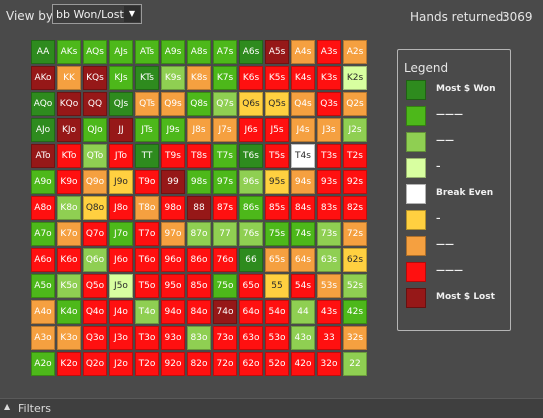  Describe the element at coordinates (199, 104) in the screenshot. I see `hand-cell: Q8s` at that location.